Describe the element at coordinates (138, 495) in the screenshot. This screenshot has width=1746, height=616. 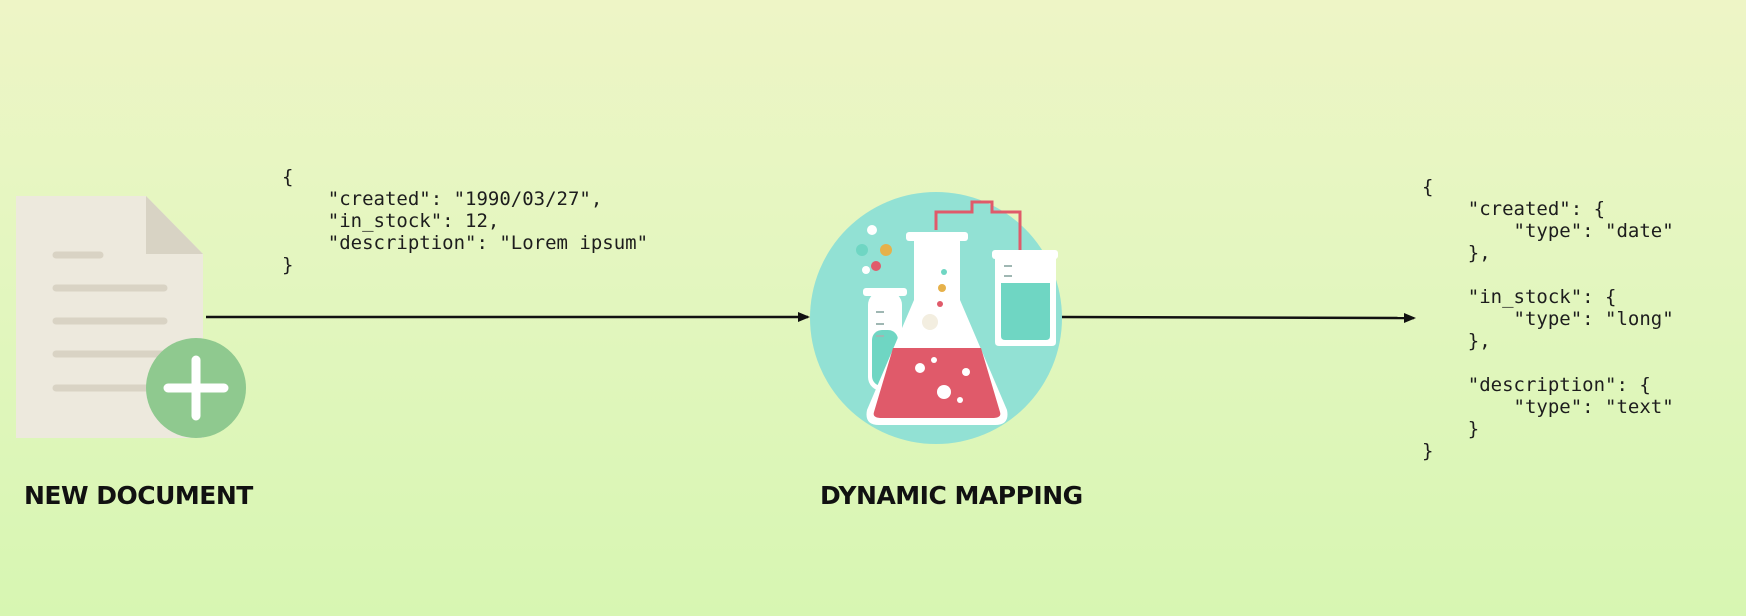
I see `new-document-label: NEW DOCUMENT` at that location.